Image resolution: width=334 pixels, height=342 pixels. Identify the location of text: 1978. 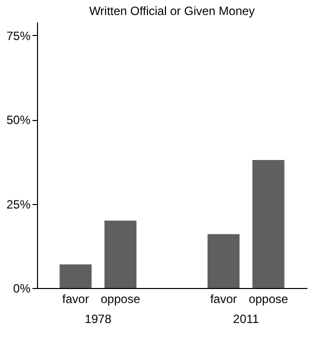
(98, 319).